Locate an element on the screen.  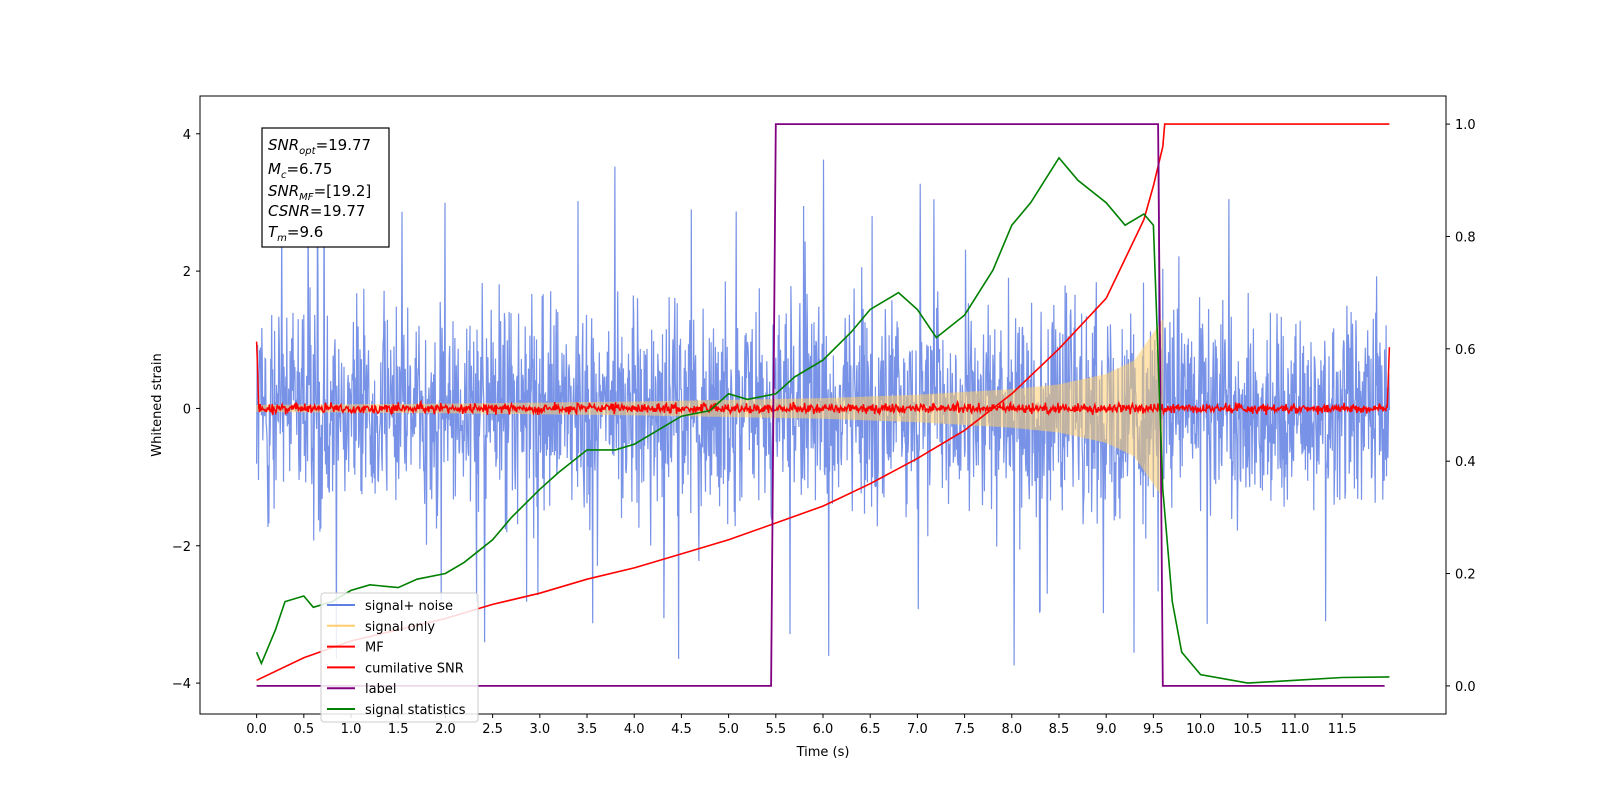
series-mf is located at coordinates (823, 379).